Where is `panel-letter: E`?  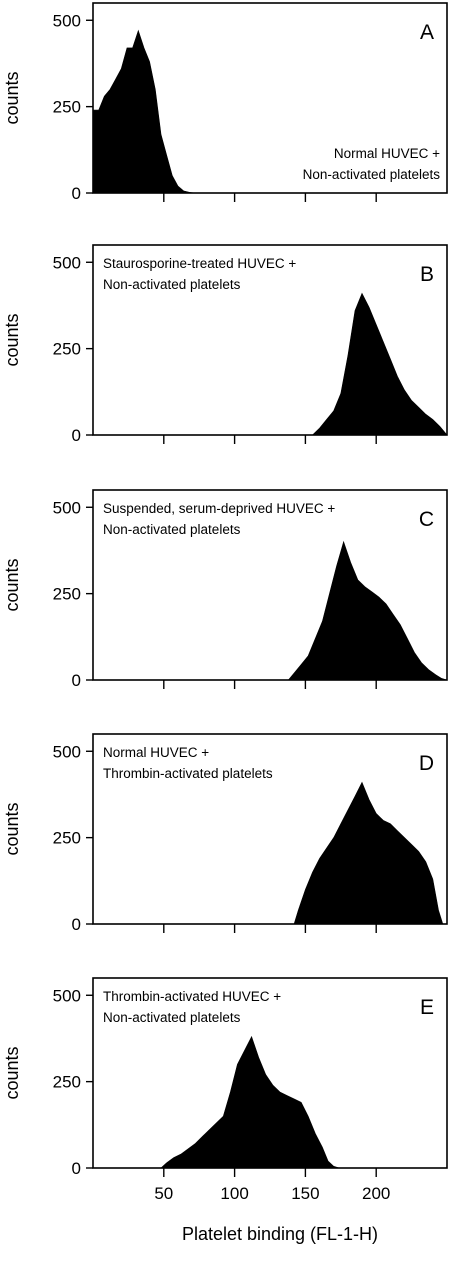 panel-letter: E is located at coordinates (427, 1007).